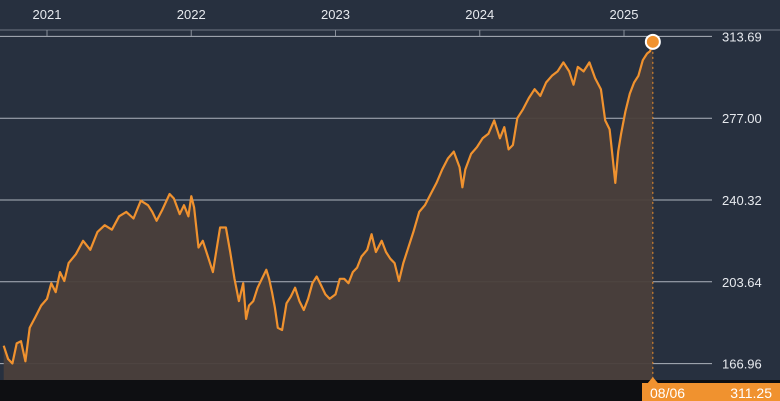 Image resolution: width=780 pixels, height=401 pixels. I want to click on y-tick-label: 203.64, so click(742, 282).